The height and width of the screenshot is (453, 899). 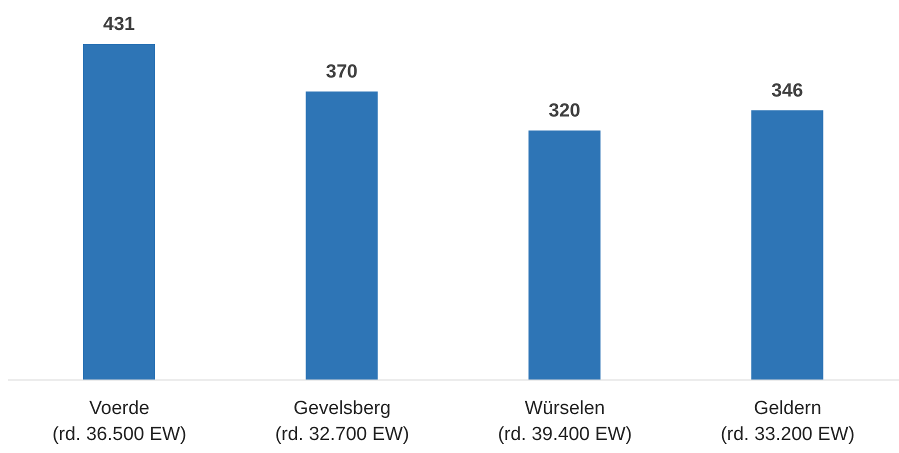 I want to click on x-tick-label: Würselen (rd. 39.400 EW), so click(x=565, y=421).